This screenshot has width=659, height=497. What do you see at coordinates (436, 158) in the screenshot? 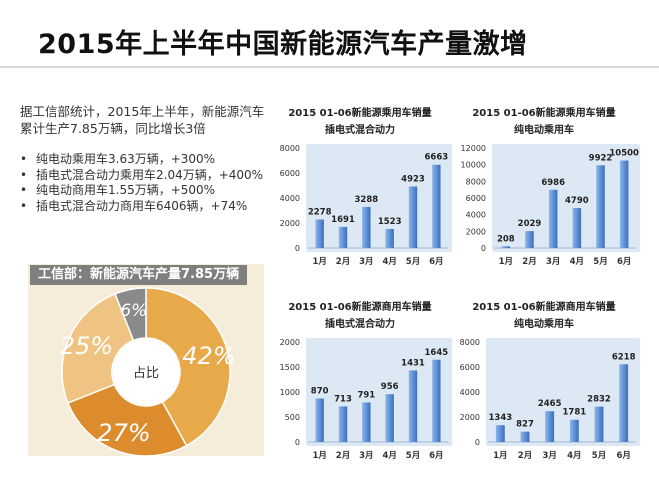
I see `data-label: 6663` at bounding box center [436, 158].